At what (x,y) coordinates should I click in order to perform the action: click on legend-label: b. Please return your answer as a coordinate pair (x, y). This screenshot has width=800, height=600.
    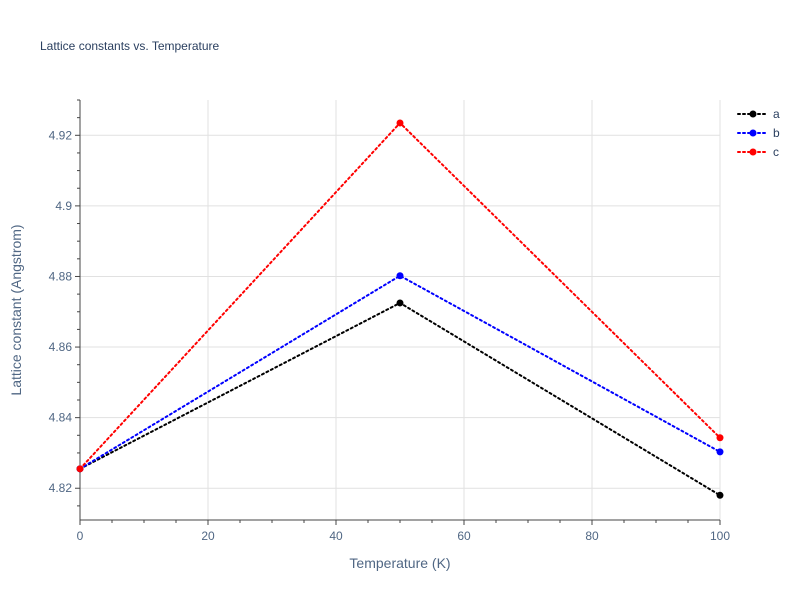
    Looking at the image, I should click on (776, 133).